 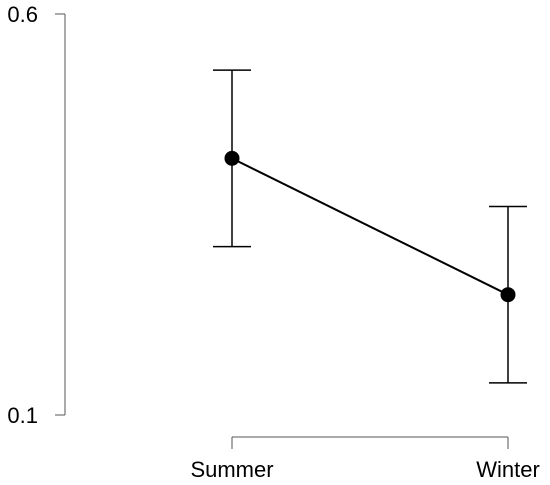 What do you see at coordinates (508, 469) in the screenshot?
I see `x-tick-label: Winter` at bounding box center [508, 469].